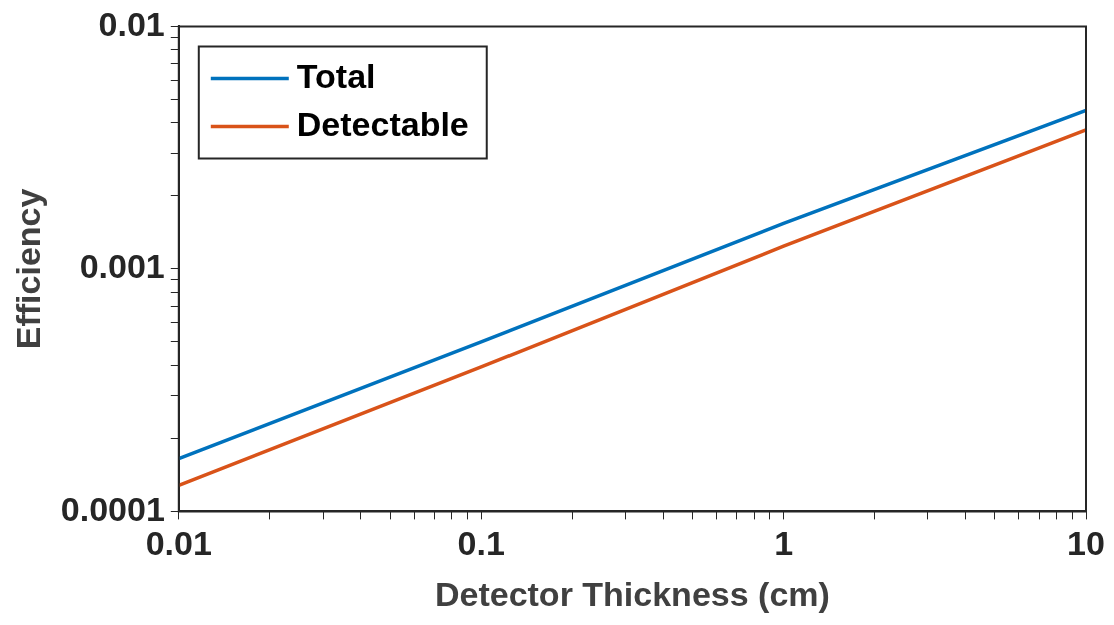 This screenshot has width=1114, height=625. I want to click on y-tick-label: 0.01, so click(131, 23).